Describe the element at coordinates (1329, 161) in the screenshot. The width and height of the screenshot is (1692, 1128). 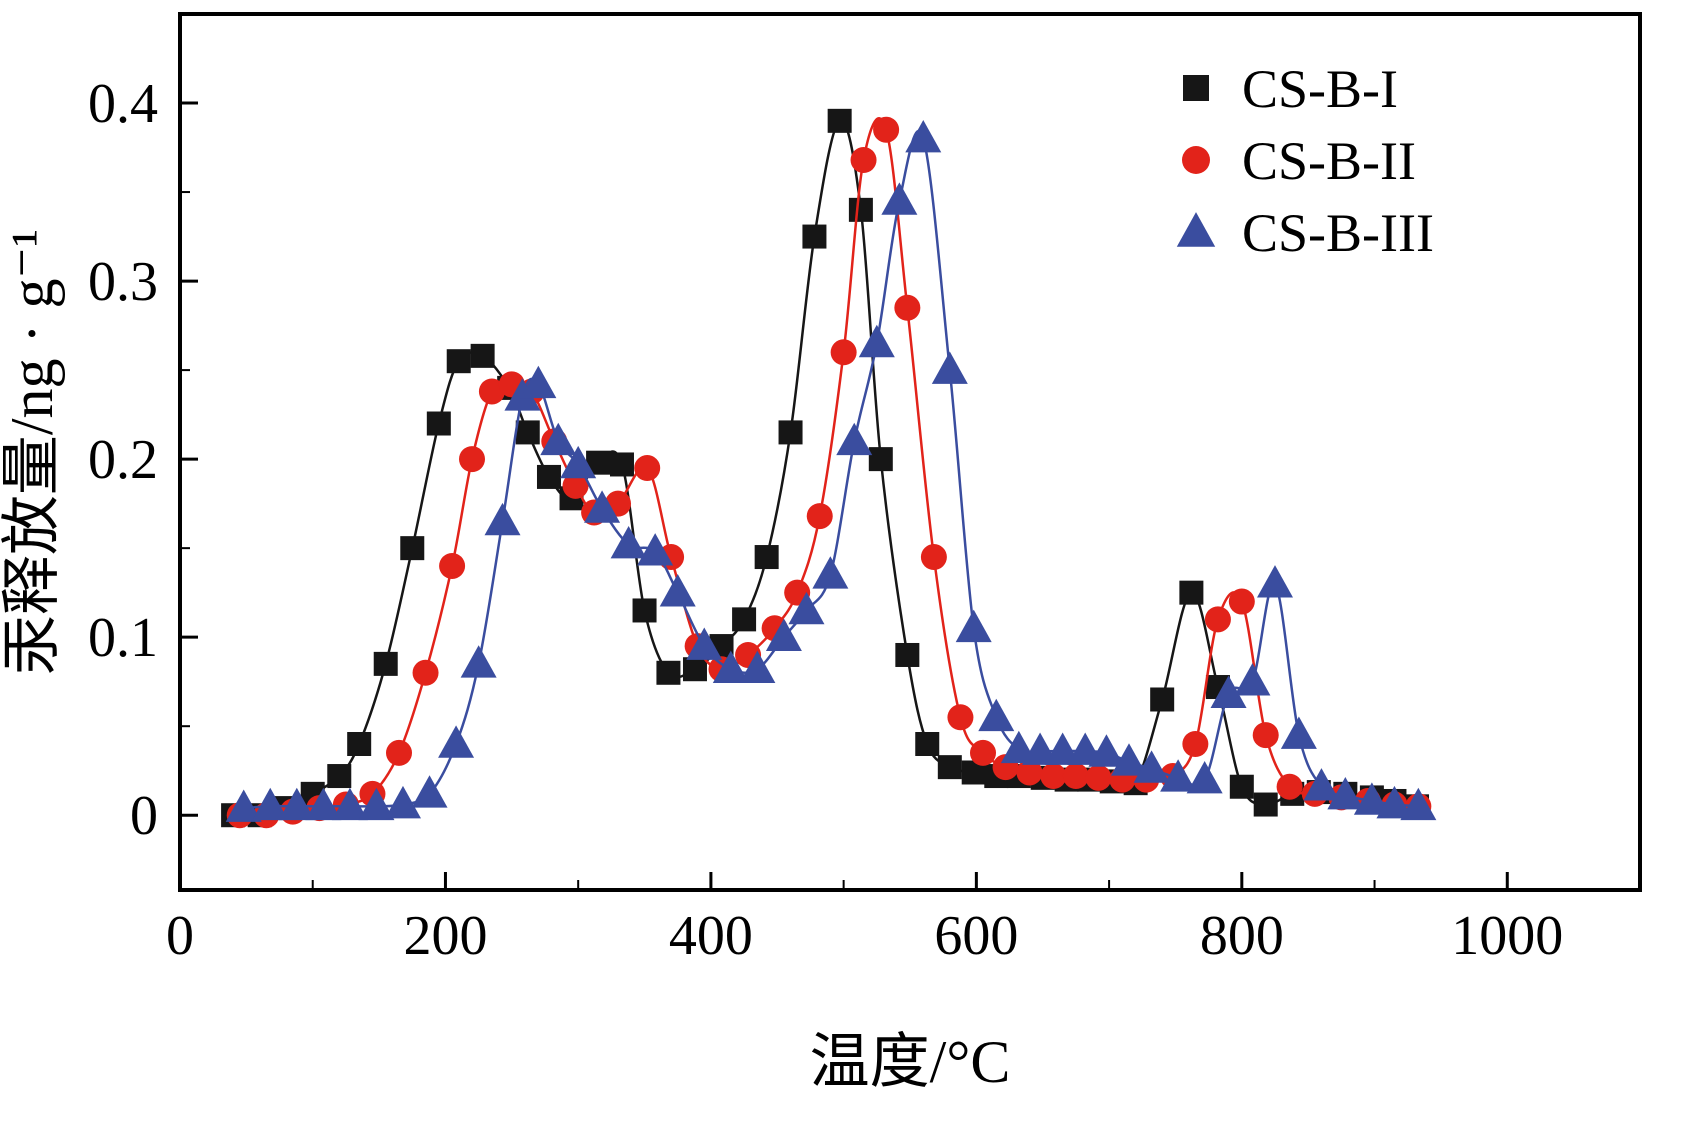
I see `legend-label: CS-B-II` at that location.